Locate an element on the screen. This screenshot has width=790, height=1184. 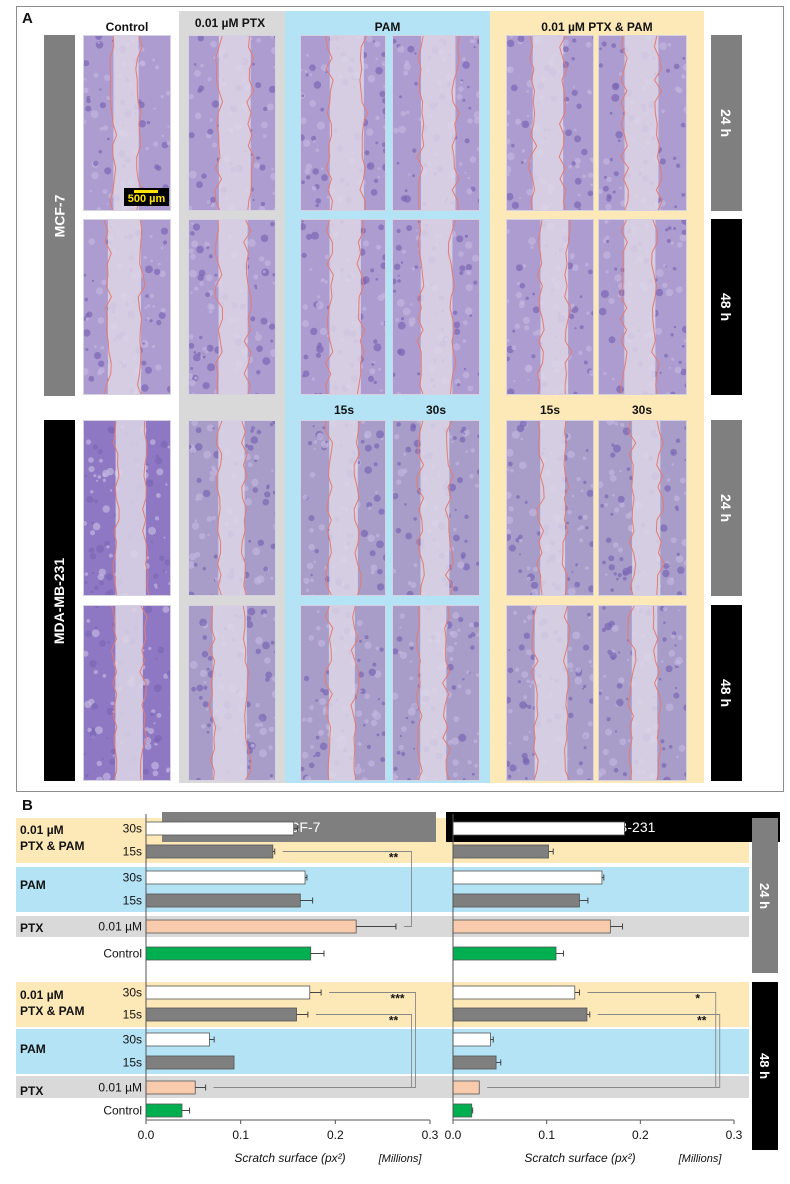
time-label-mda-48h: 48 h is located at coordinates (726, 693).